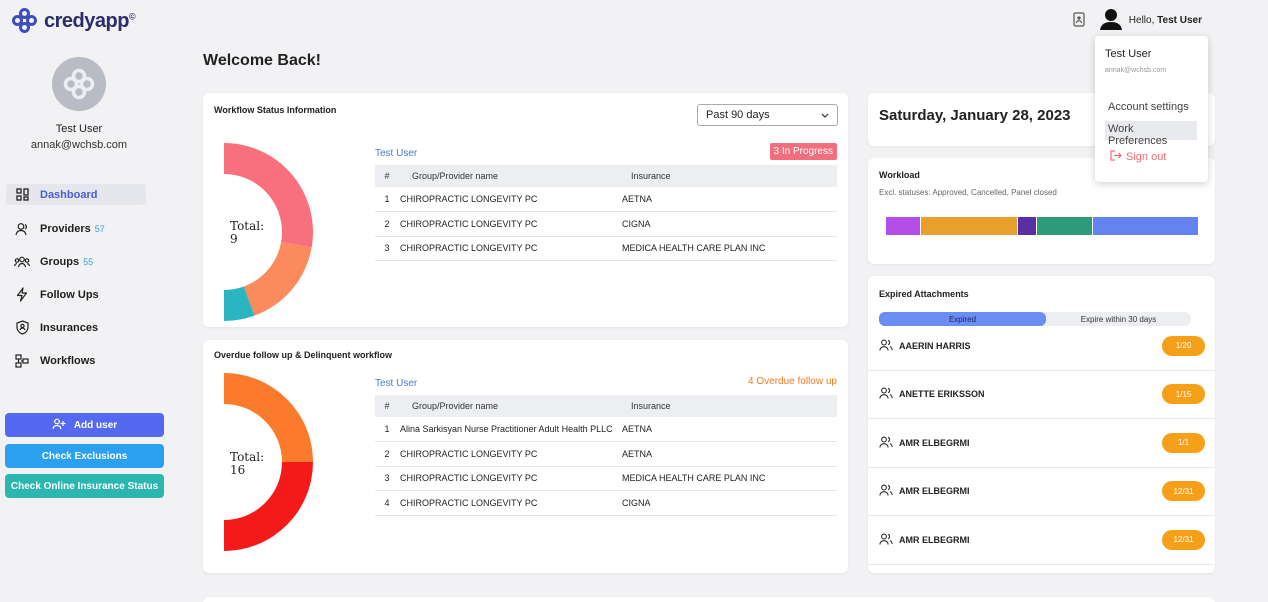  What do you see at coordinates (79, 84) in the screenshot?
I see `profile-avatar` at bounding box center [79, 84].